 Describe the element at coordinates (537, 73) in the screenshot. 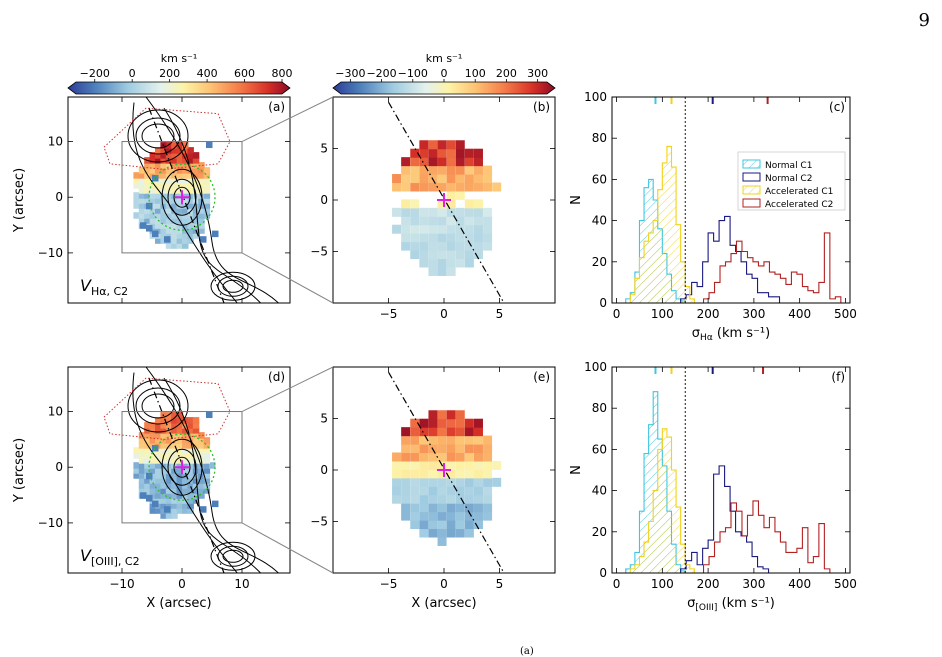

I see `colorbar-tick-label: 300` at that location.